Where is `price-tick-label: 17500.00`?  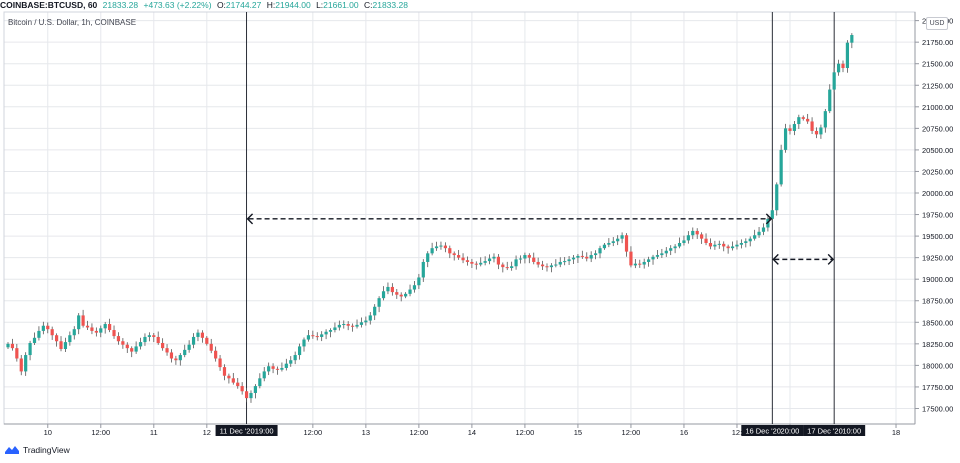
price-tick-label: 17500.00 is located at coordinates (937, 408).